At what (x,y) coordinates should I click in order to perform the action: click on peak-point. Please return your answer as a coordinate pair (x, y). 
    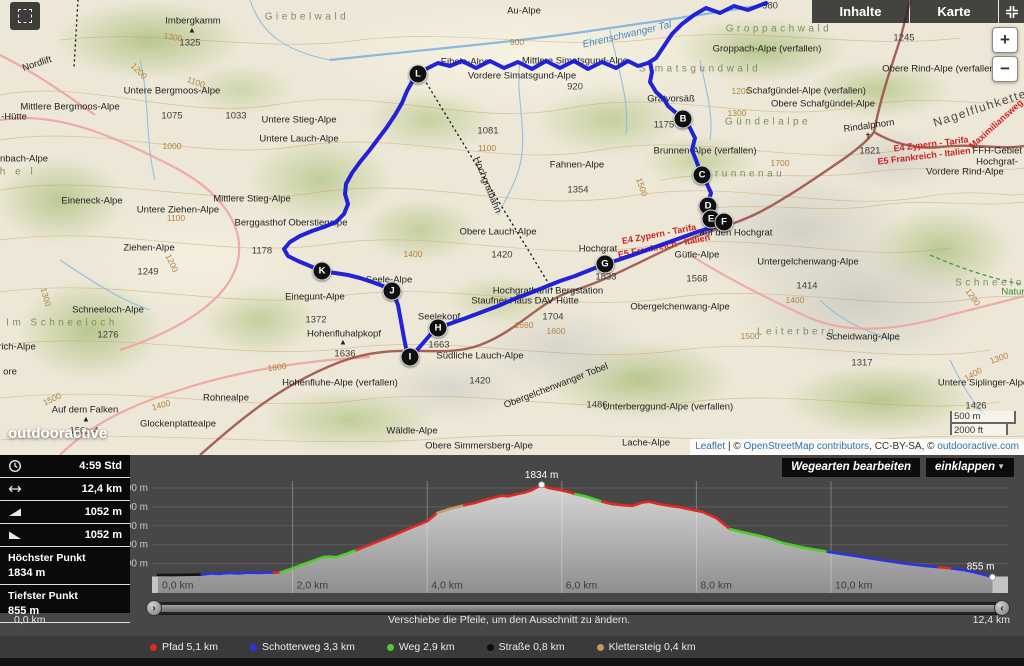
    Looking at the image, I should click on (542, 485).